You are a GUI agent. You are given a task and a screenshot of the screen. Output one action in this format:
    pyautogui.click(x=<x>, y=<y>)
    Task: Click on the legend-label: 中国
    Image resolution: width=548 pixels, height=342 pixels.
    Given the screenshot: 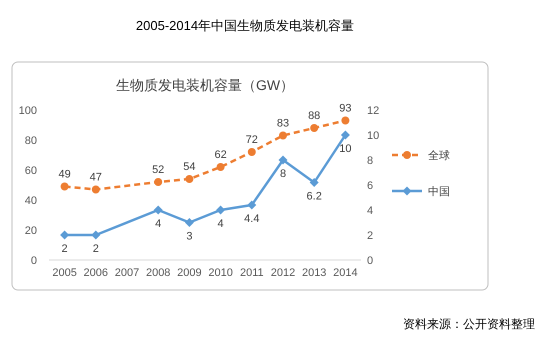 What is the action you would take?
    pyautogui.click(x=439, y=191)
    